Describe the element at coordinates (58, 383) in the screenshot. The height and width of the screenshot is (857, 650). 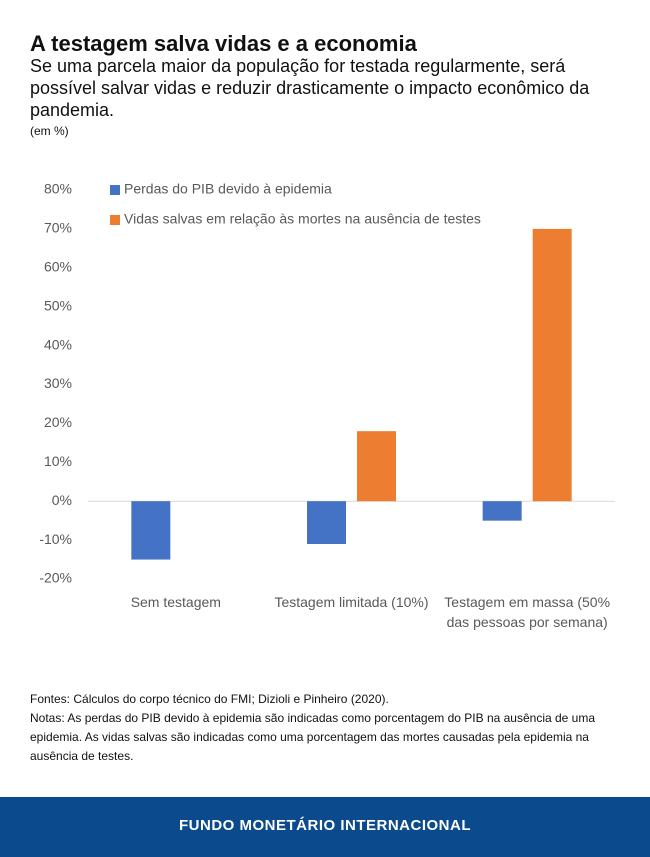
I see `y-tick-label: 30%` at that location.